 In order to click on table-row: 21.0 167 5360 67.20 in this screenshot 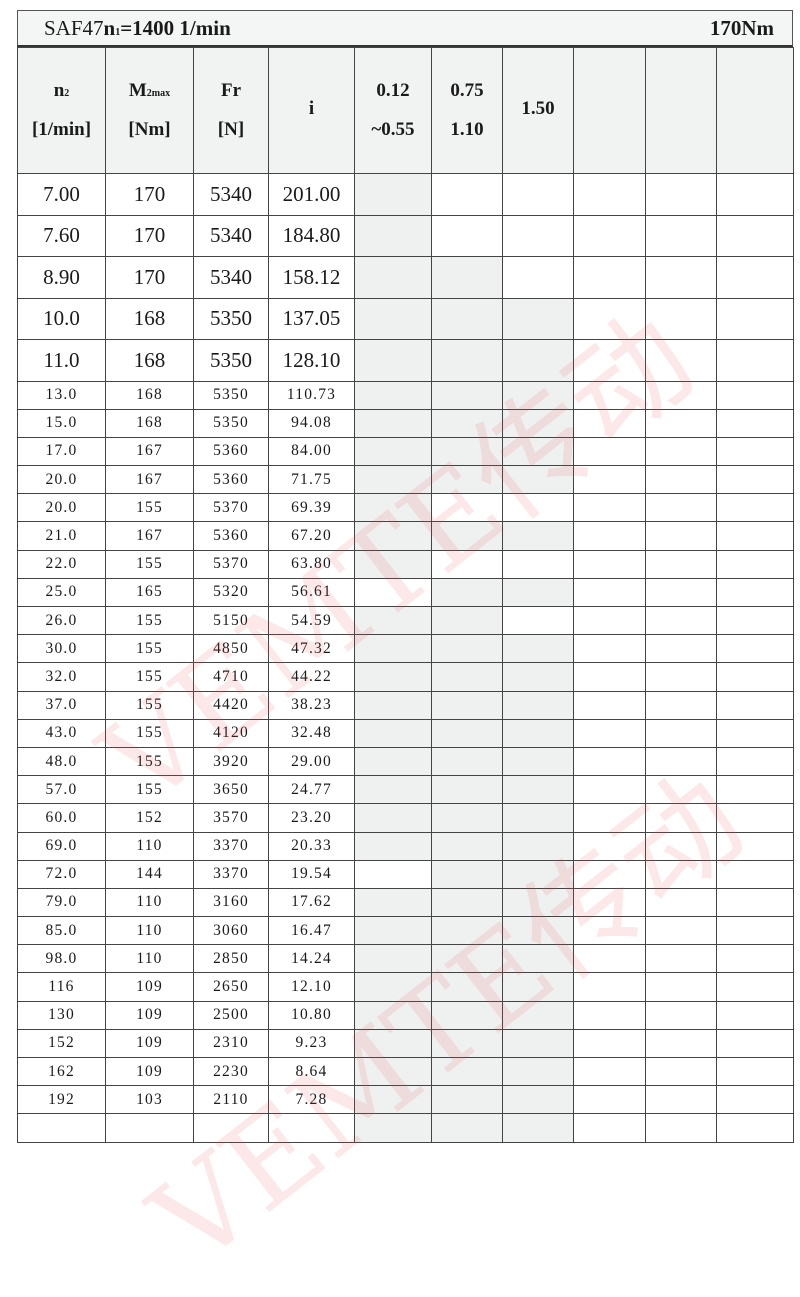, I will do `click(405, 536)`.